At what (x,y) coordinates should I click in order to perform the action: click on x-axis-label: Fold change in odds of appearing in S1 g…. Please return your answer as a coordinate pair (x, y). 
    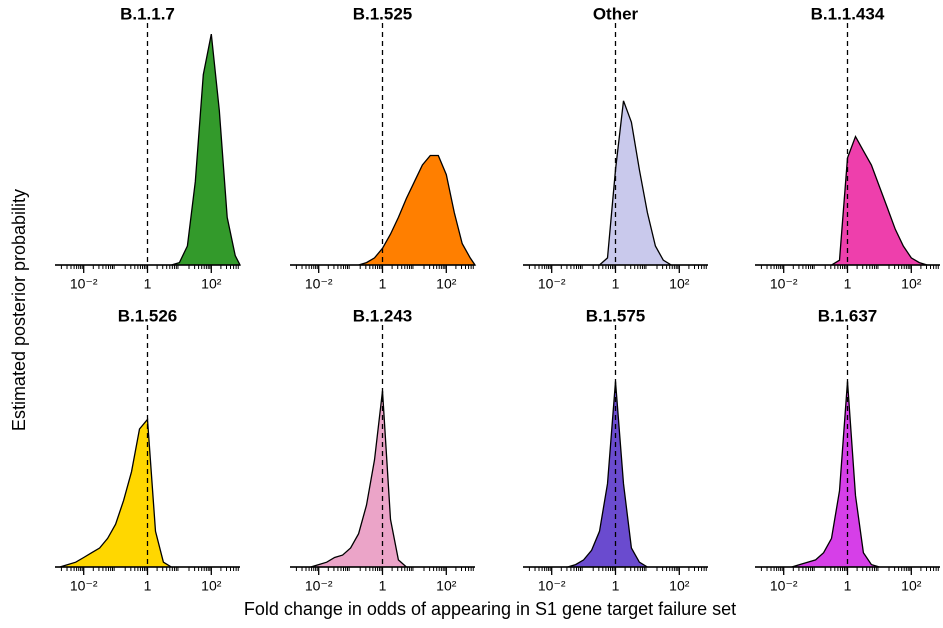
    Looking at the image, I should click on (490, 609).